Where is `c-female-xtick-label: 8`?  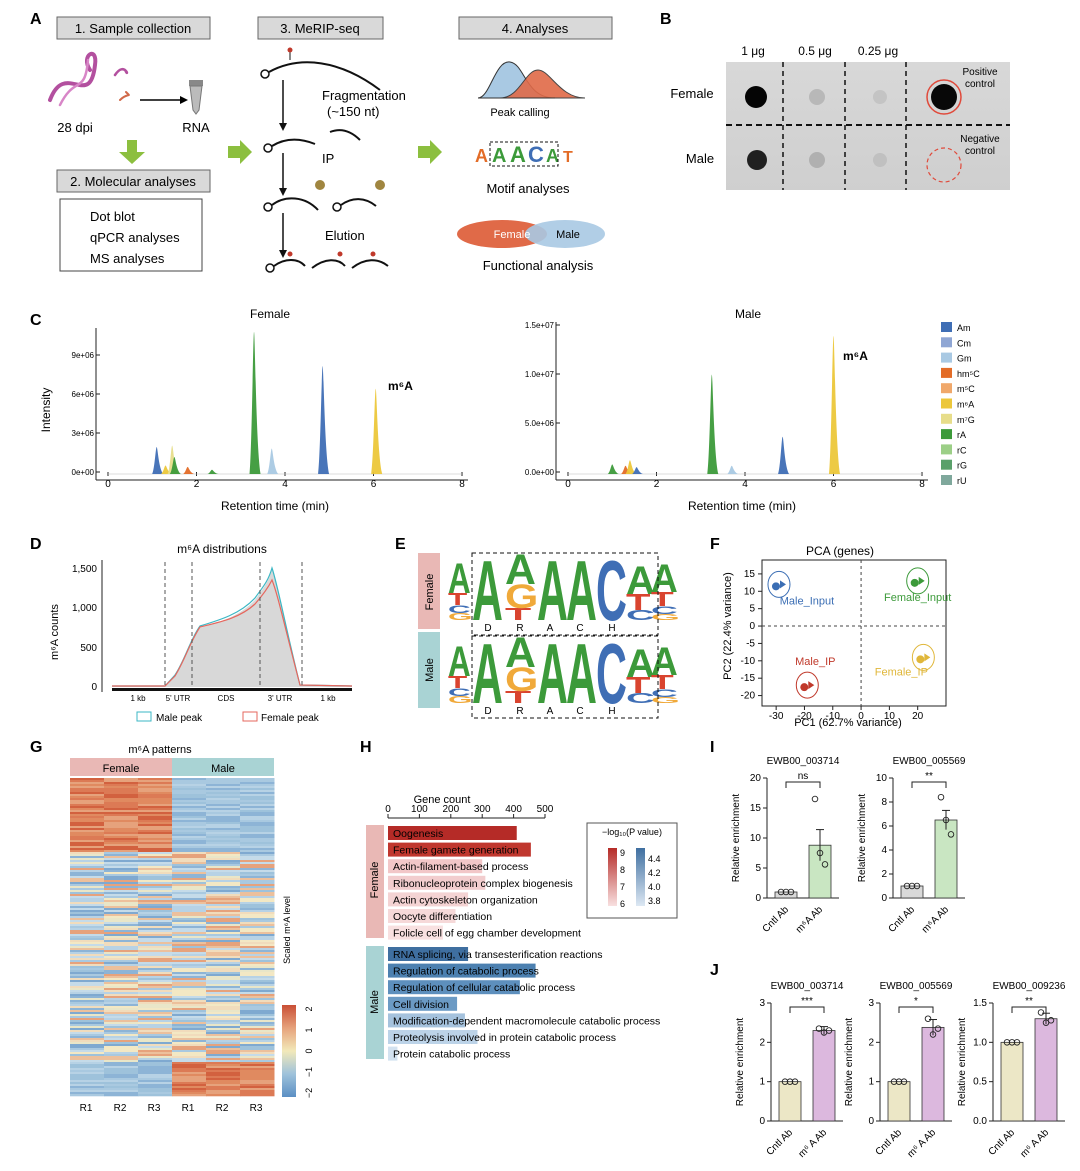
c-female-xtick-label: 8 is located at coordinates (462, 484).